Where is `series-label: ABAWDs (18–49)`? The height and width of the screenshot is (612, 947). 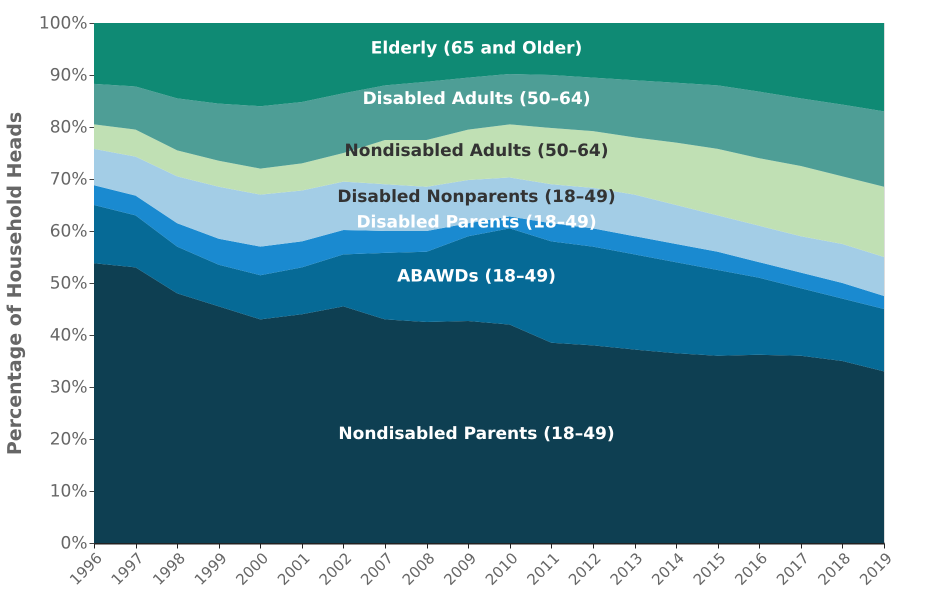
series-label: ABAWDs (18–49) is located at coordinates (476, 276).